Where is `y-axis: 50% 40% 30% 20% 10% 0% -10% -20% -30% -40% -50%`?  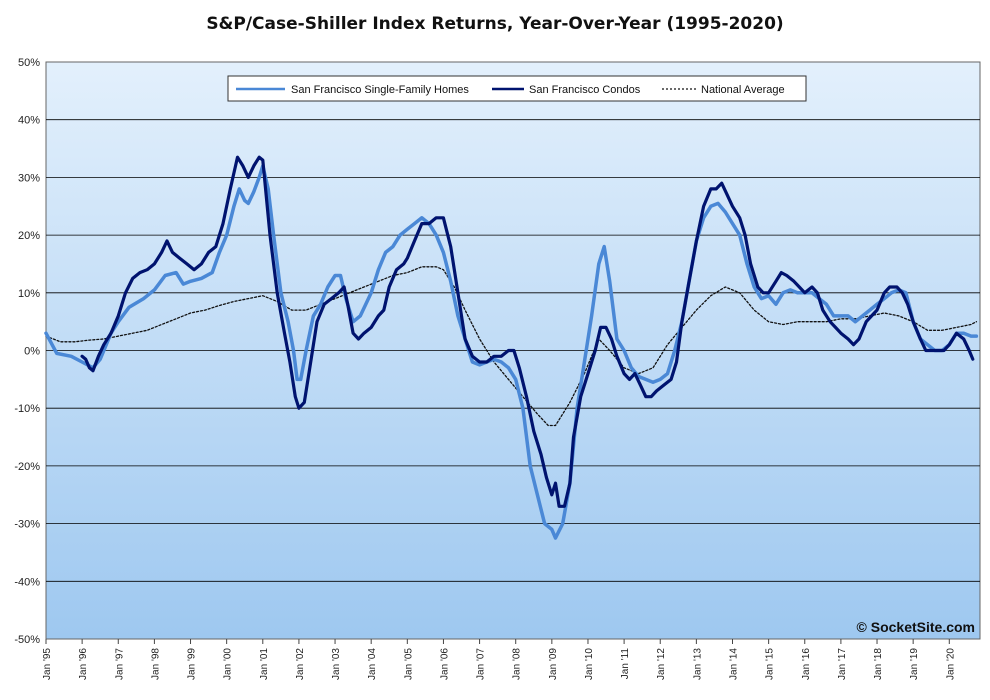 y-axis: 50% 40% 30% 20% 10% 0% -10% -20% -30% -40% -50% is located at coordinates (27, 351).